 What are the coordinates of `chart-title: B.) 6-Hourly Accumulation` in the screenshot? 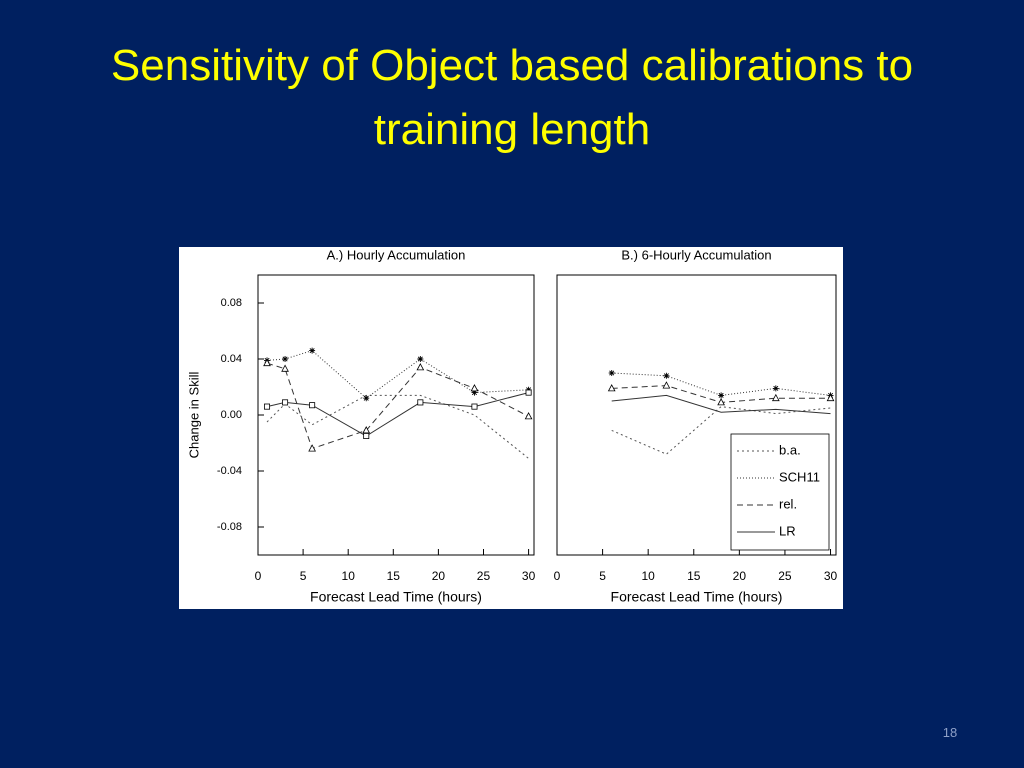 It's located at (696, 254).